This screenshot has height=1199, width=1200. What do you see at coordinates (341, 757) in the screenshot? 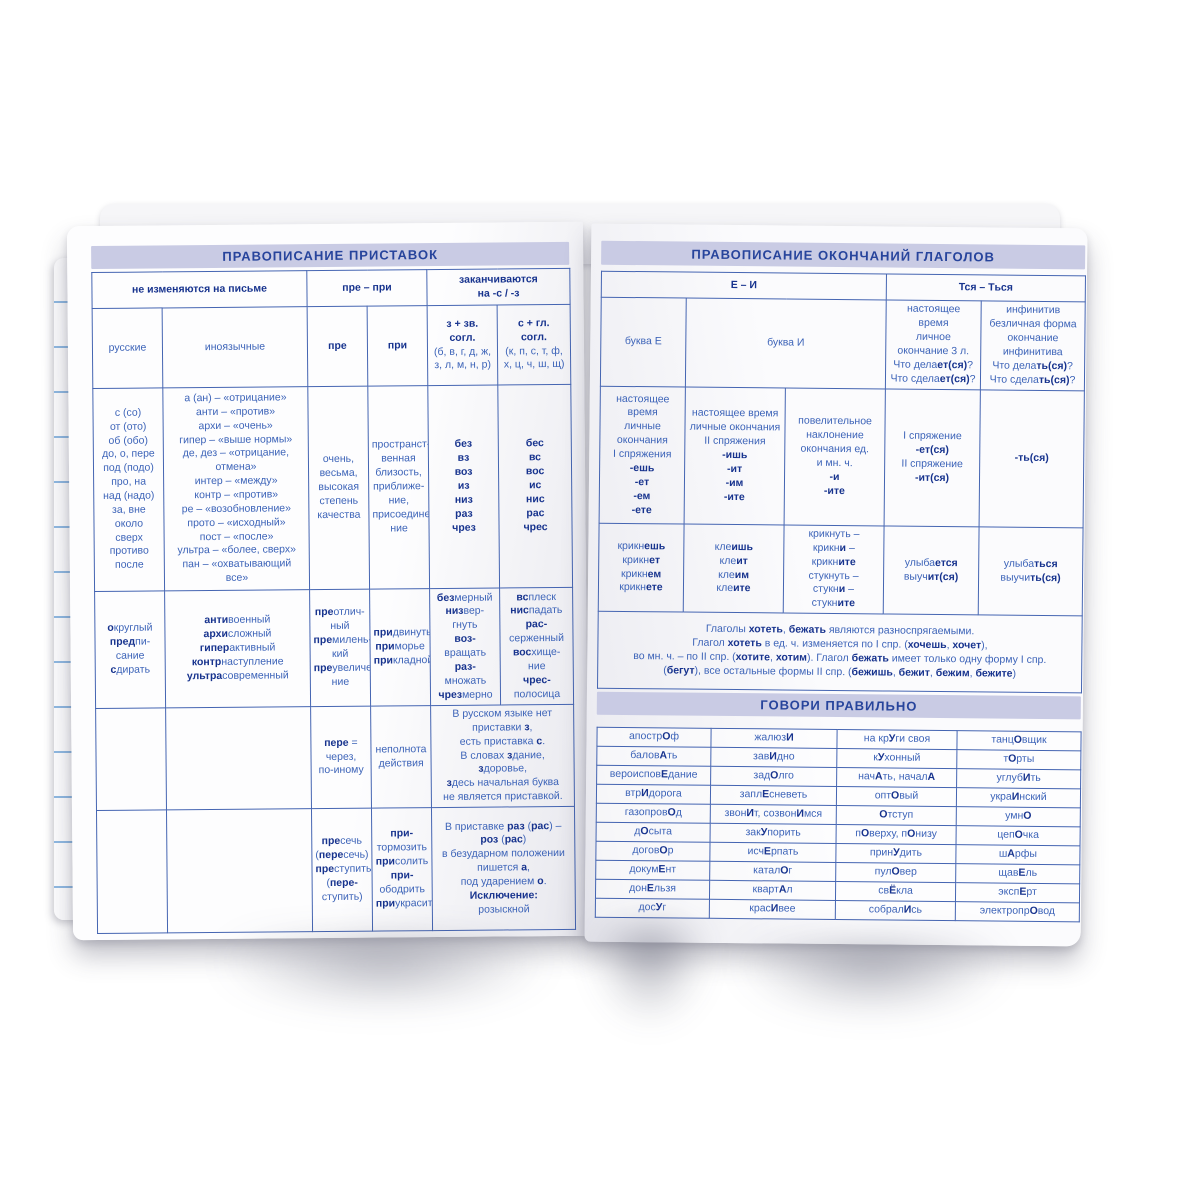
I see `table-cell: пере = через, по-иному` at bounding box center [341, 757].